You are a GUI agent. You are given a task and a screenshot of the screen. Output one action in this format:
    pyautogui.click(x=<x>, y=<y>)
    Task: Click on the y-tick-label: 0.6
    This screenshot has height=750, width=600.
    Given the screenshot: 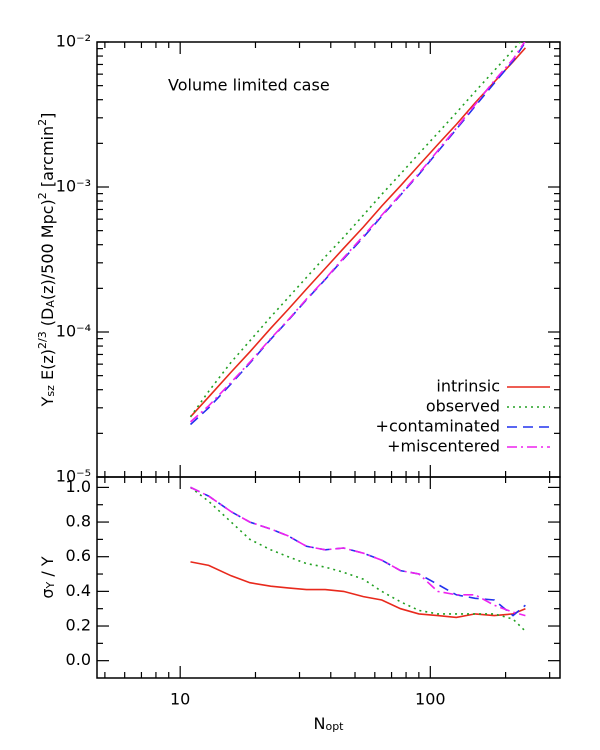 What is the action you would take?
    pyautogui.click(x=78, y=555)
    